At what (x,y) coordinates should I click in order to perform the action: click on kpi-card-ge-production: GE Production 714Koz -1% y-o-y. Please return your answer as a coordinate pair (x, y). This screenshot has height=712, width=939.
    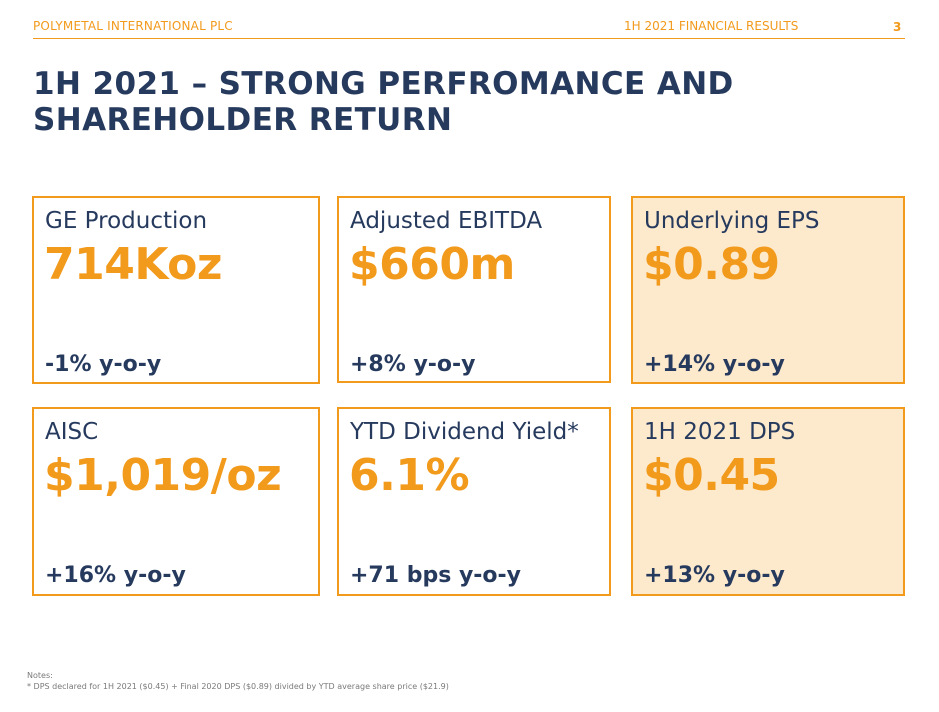
    Looking at the image, I should click on (176, 290).